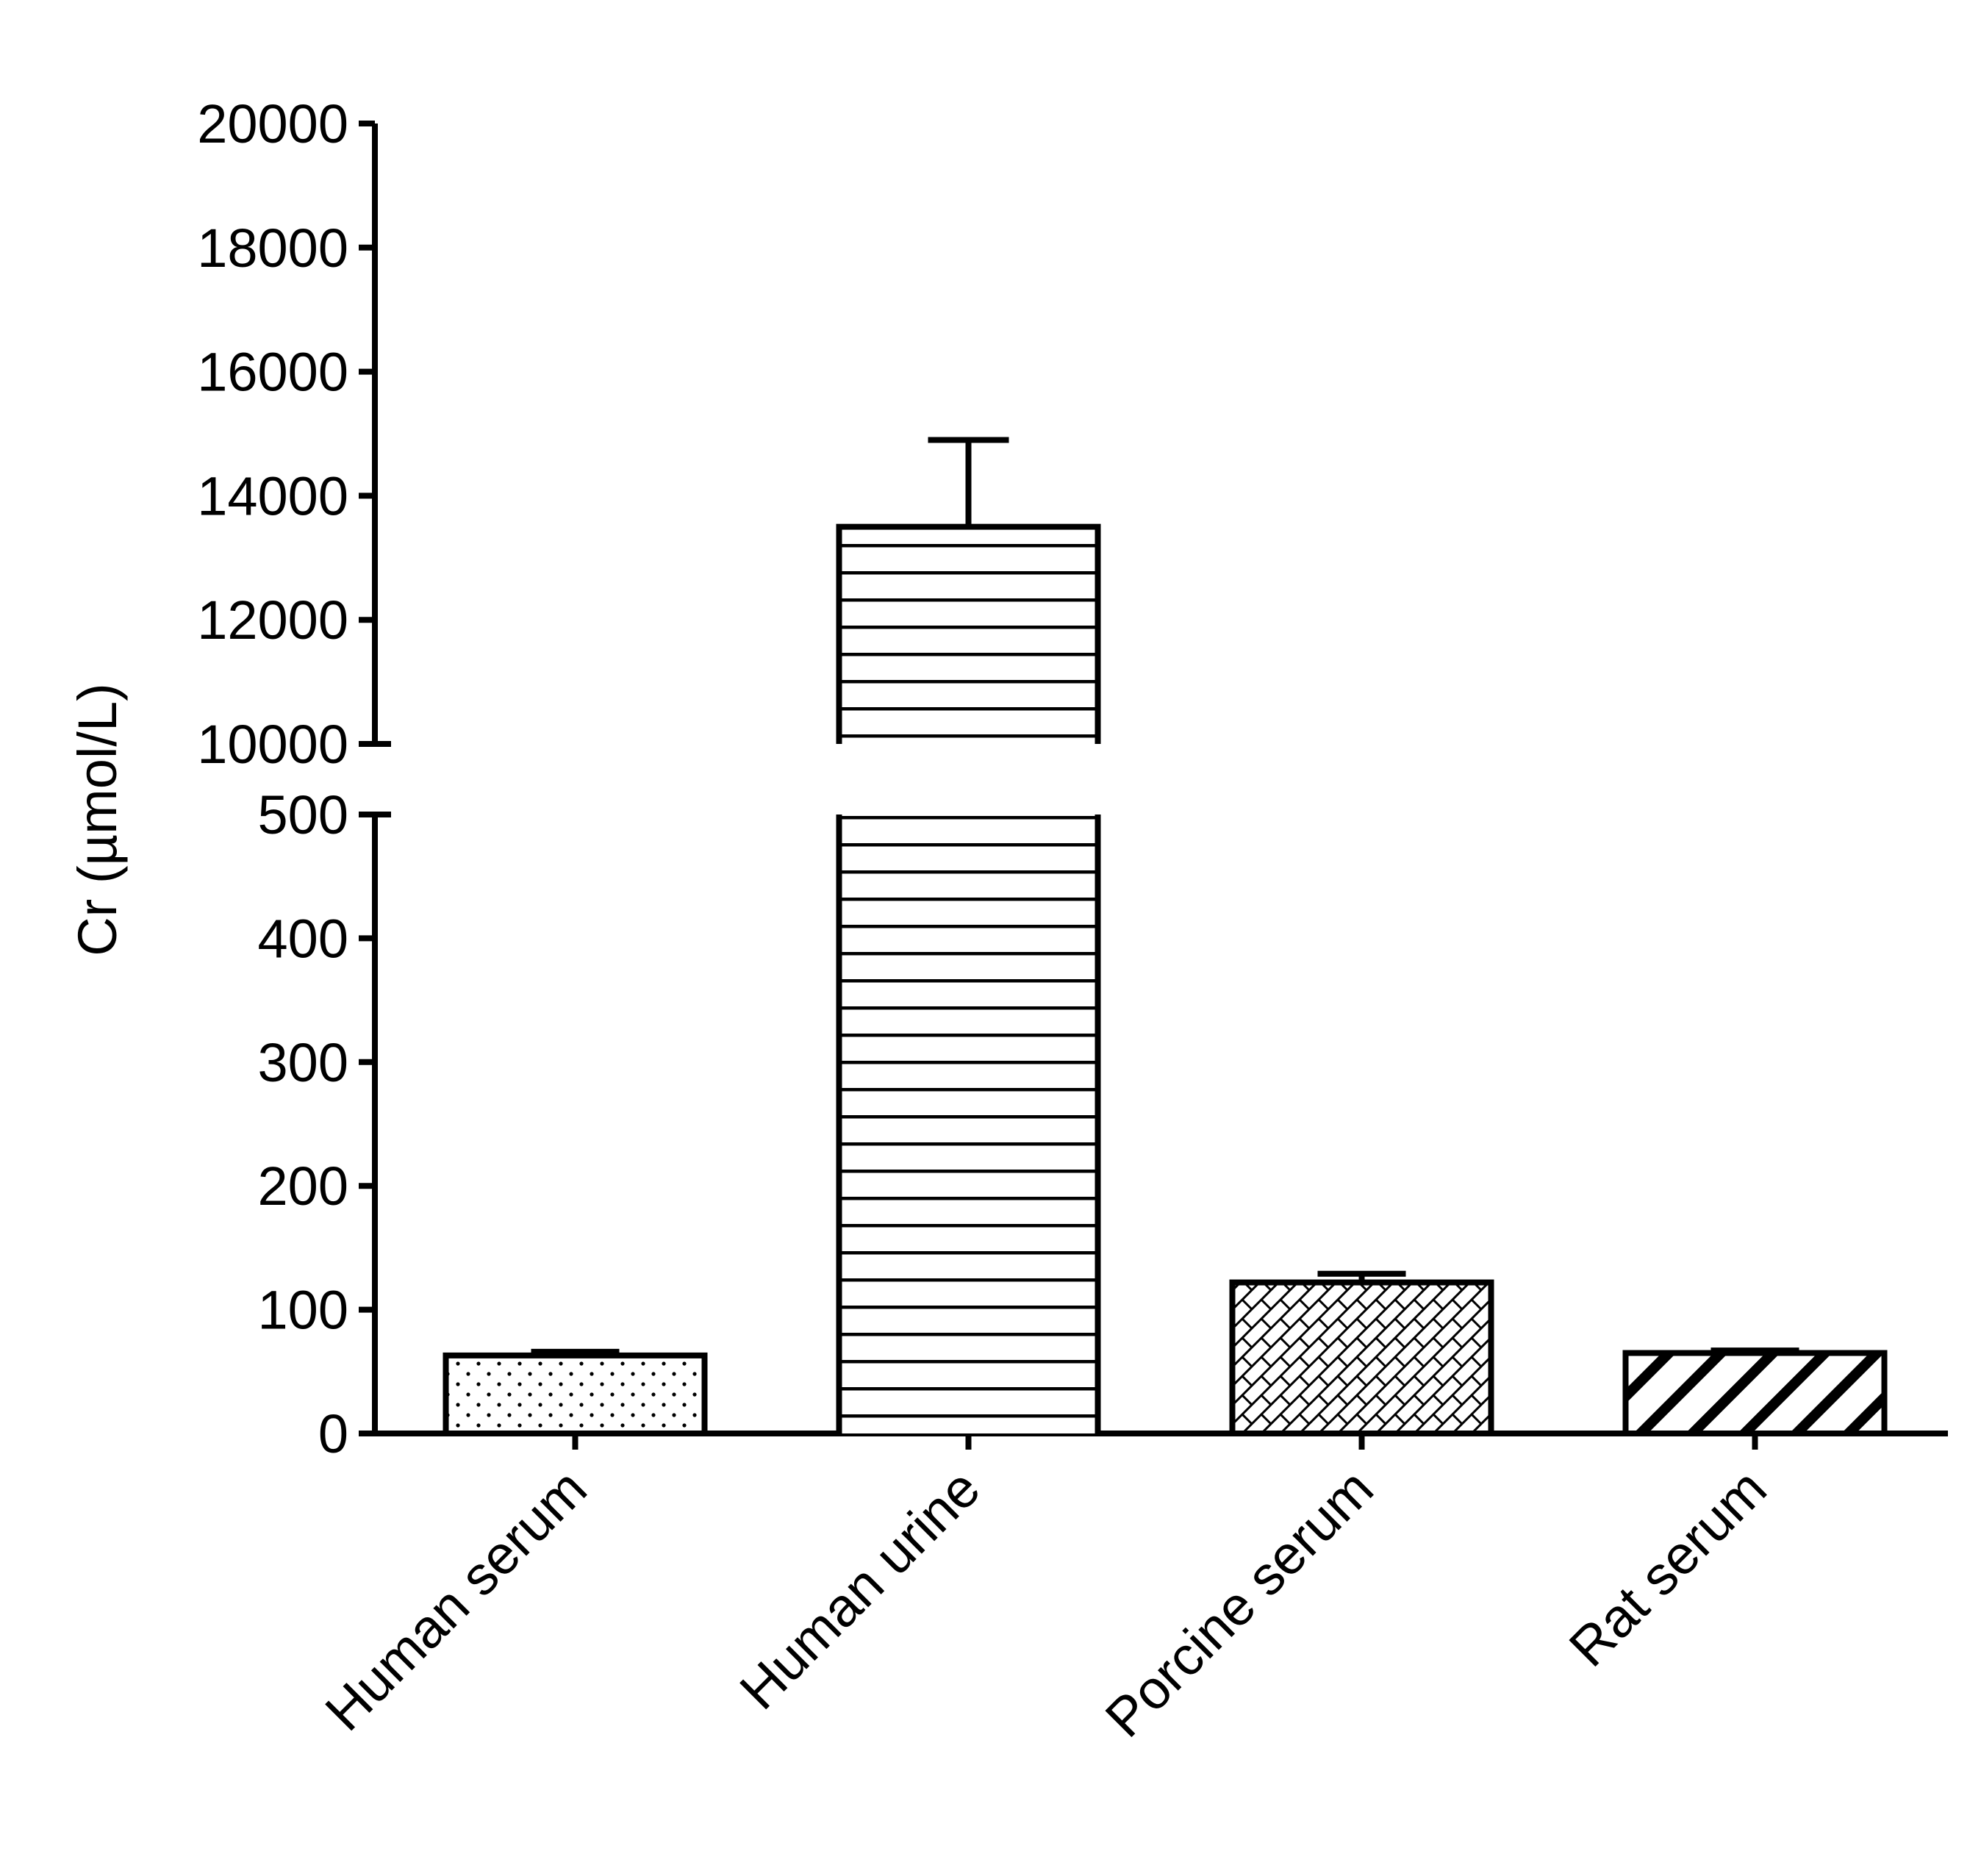  What do you see at coordinates (272, 621) in the screenshot?
I see `y-tick-label: 12000` at bounding box center [272, 621].